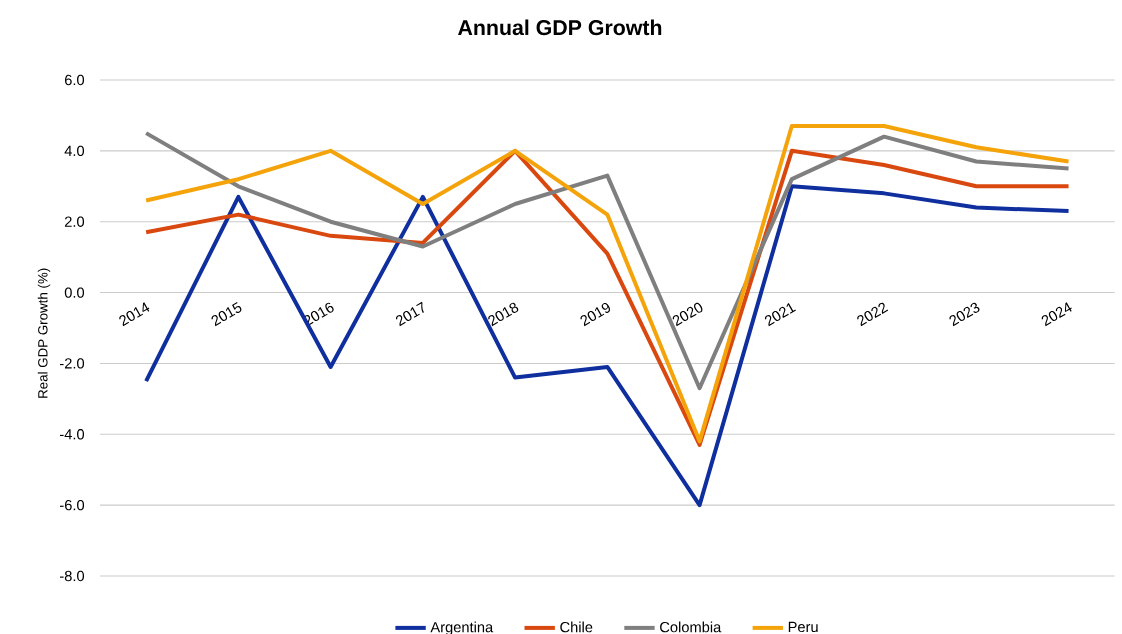  I want to click on y-axis-title: Real GDP Growth (%), so click(44, 333).